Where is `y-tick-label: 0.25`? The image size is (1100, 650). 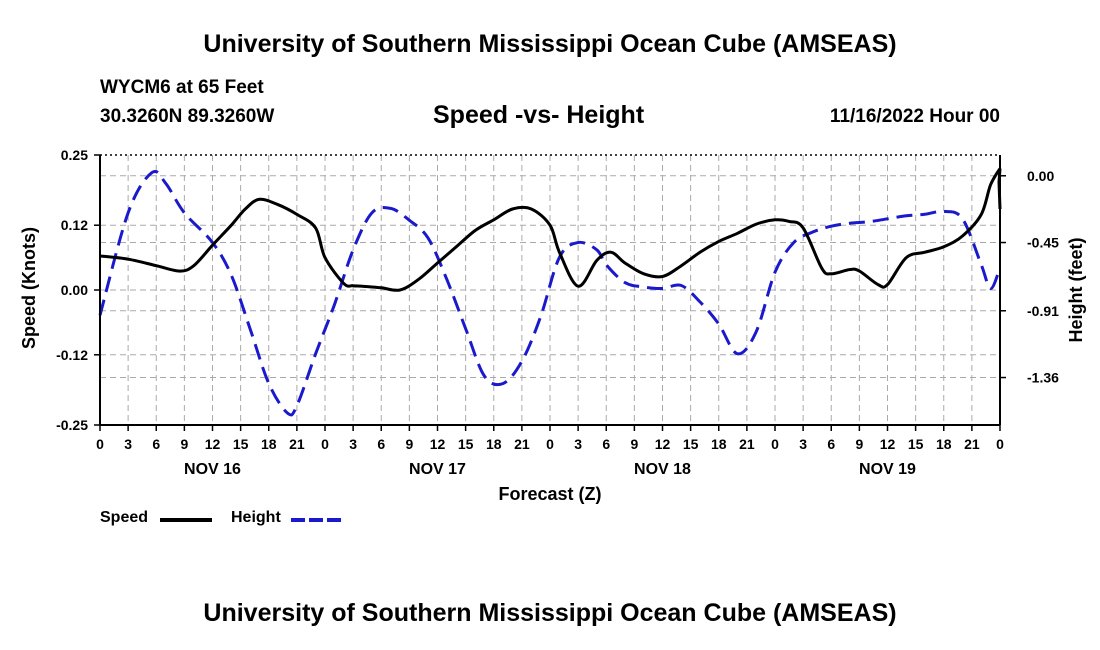 y-tick-label: 0.25 is located at coordinates (74, 155).